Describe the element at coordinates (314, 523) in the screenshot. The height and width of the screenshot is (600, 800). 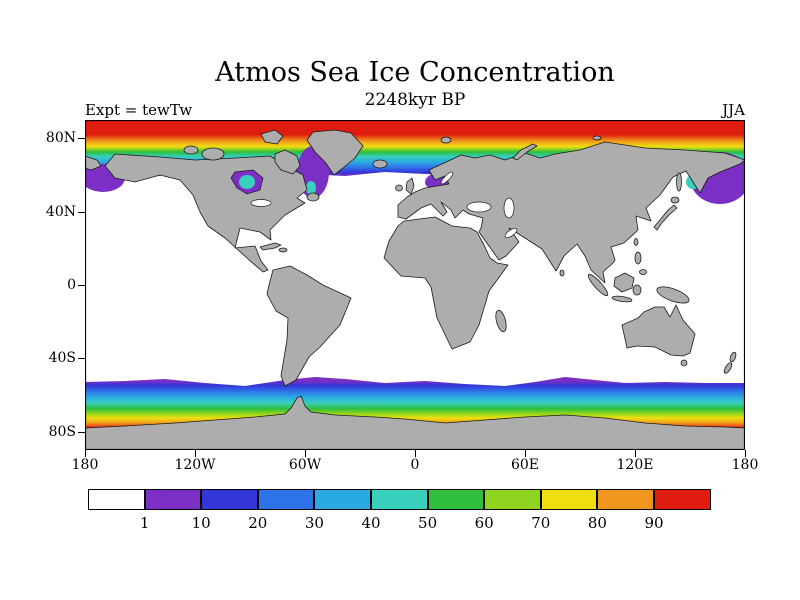
I see `colorbar-tick-label: 30` at that location.